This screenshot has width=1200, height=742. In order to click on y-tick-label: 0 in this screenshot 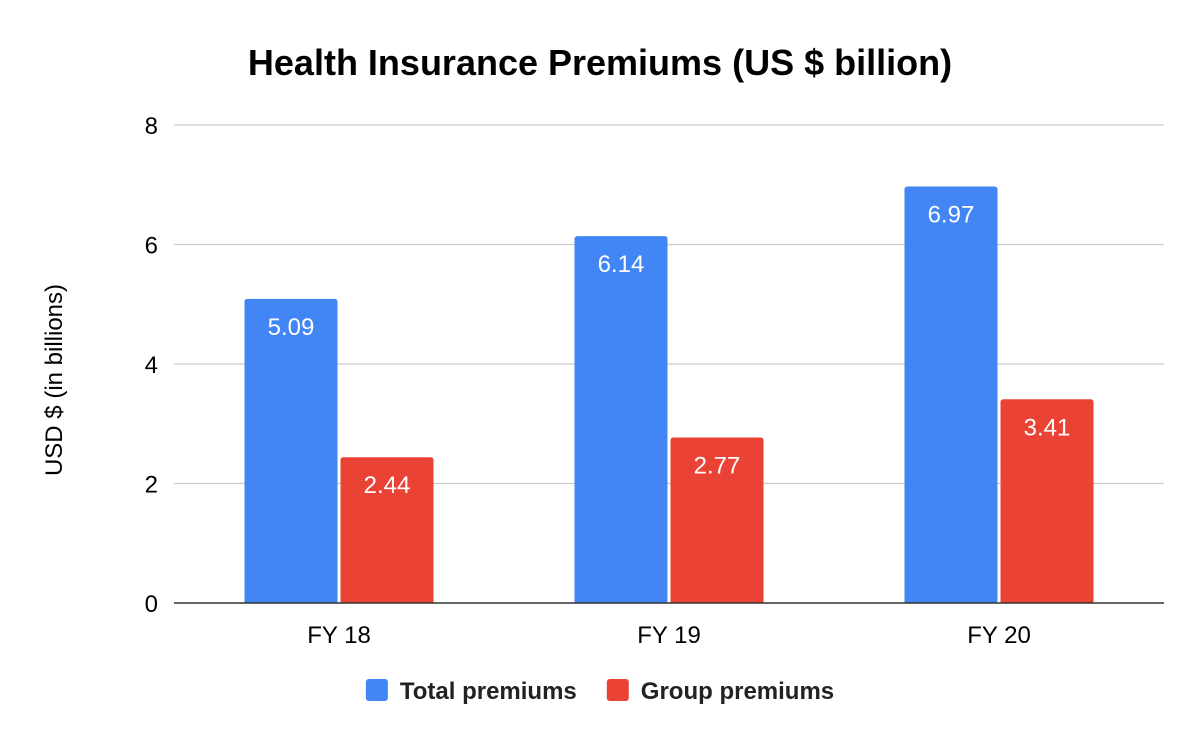, I will do `click(151, 604)`.